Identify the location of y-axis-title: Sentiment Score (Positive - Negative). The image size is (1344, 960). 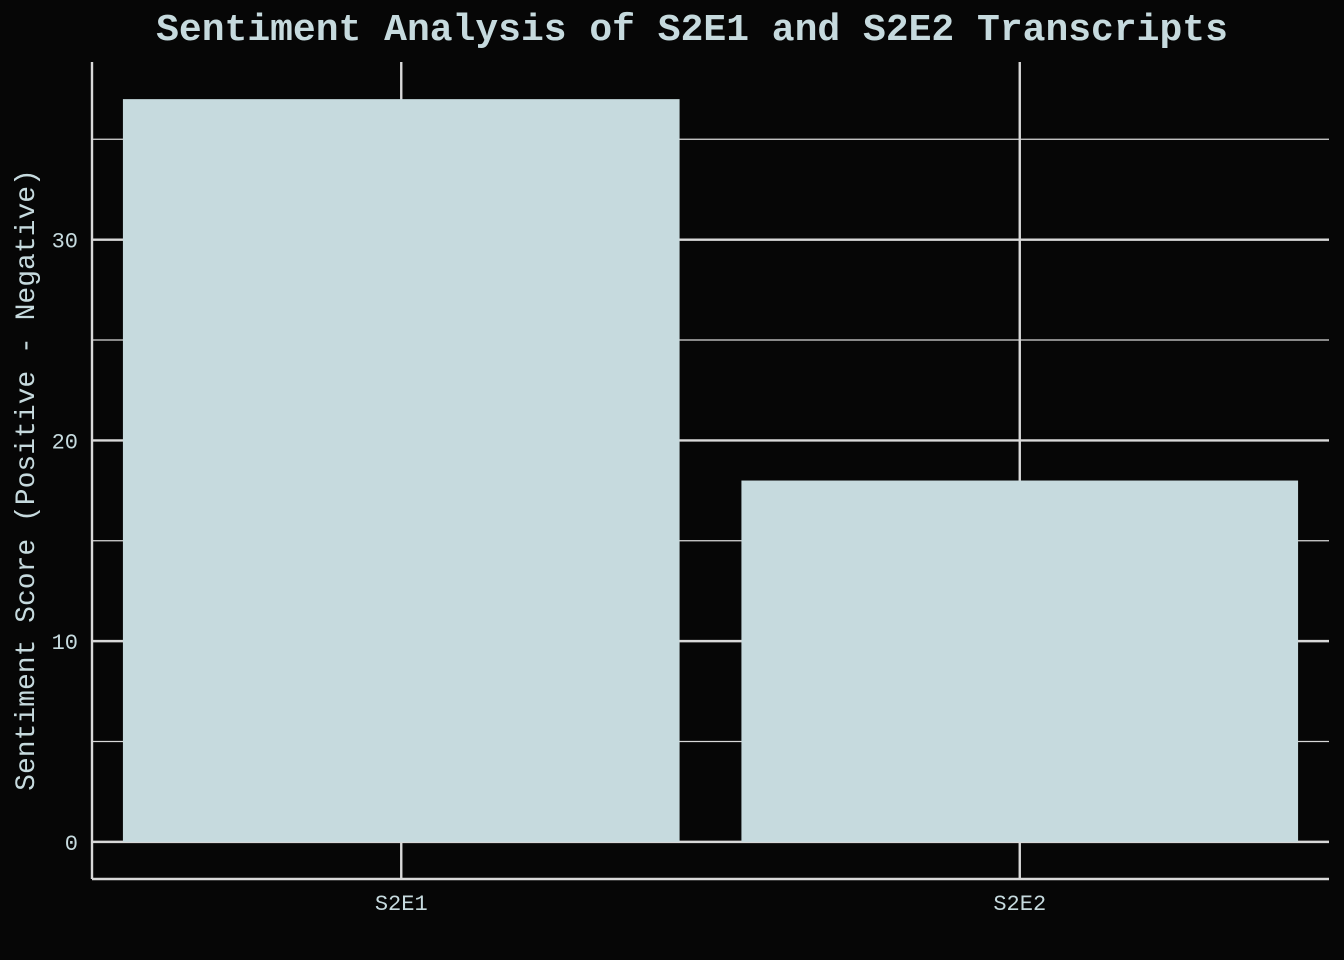
(27, 480).